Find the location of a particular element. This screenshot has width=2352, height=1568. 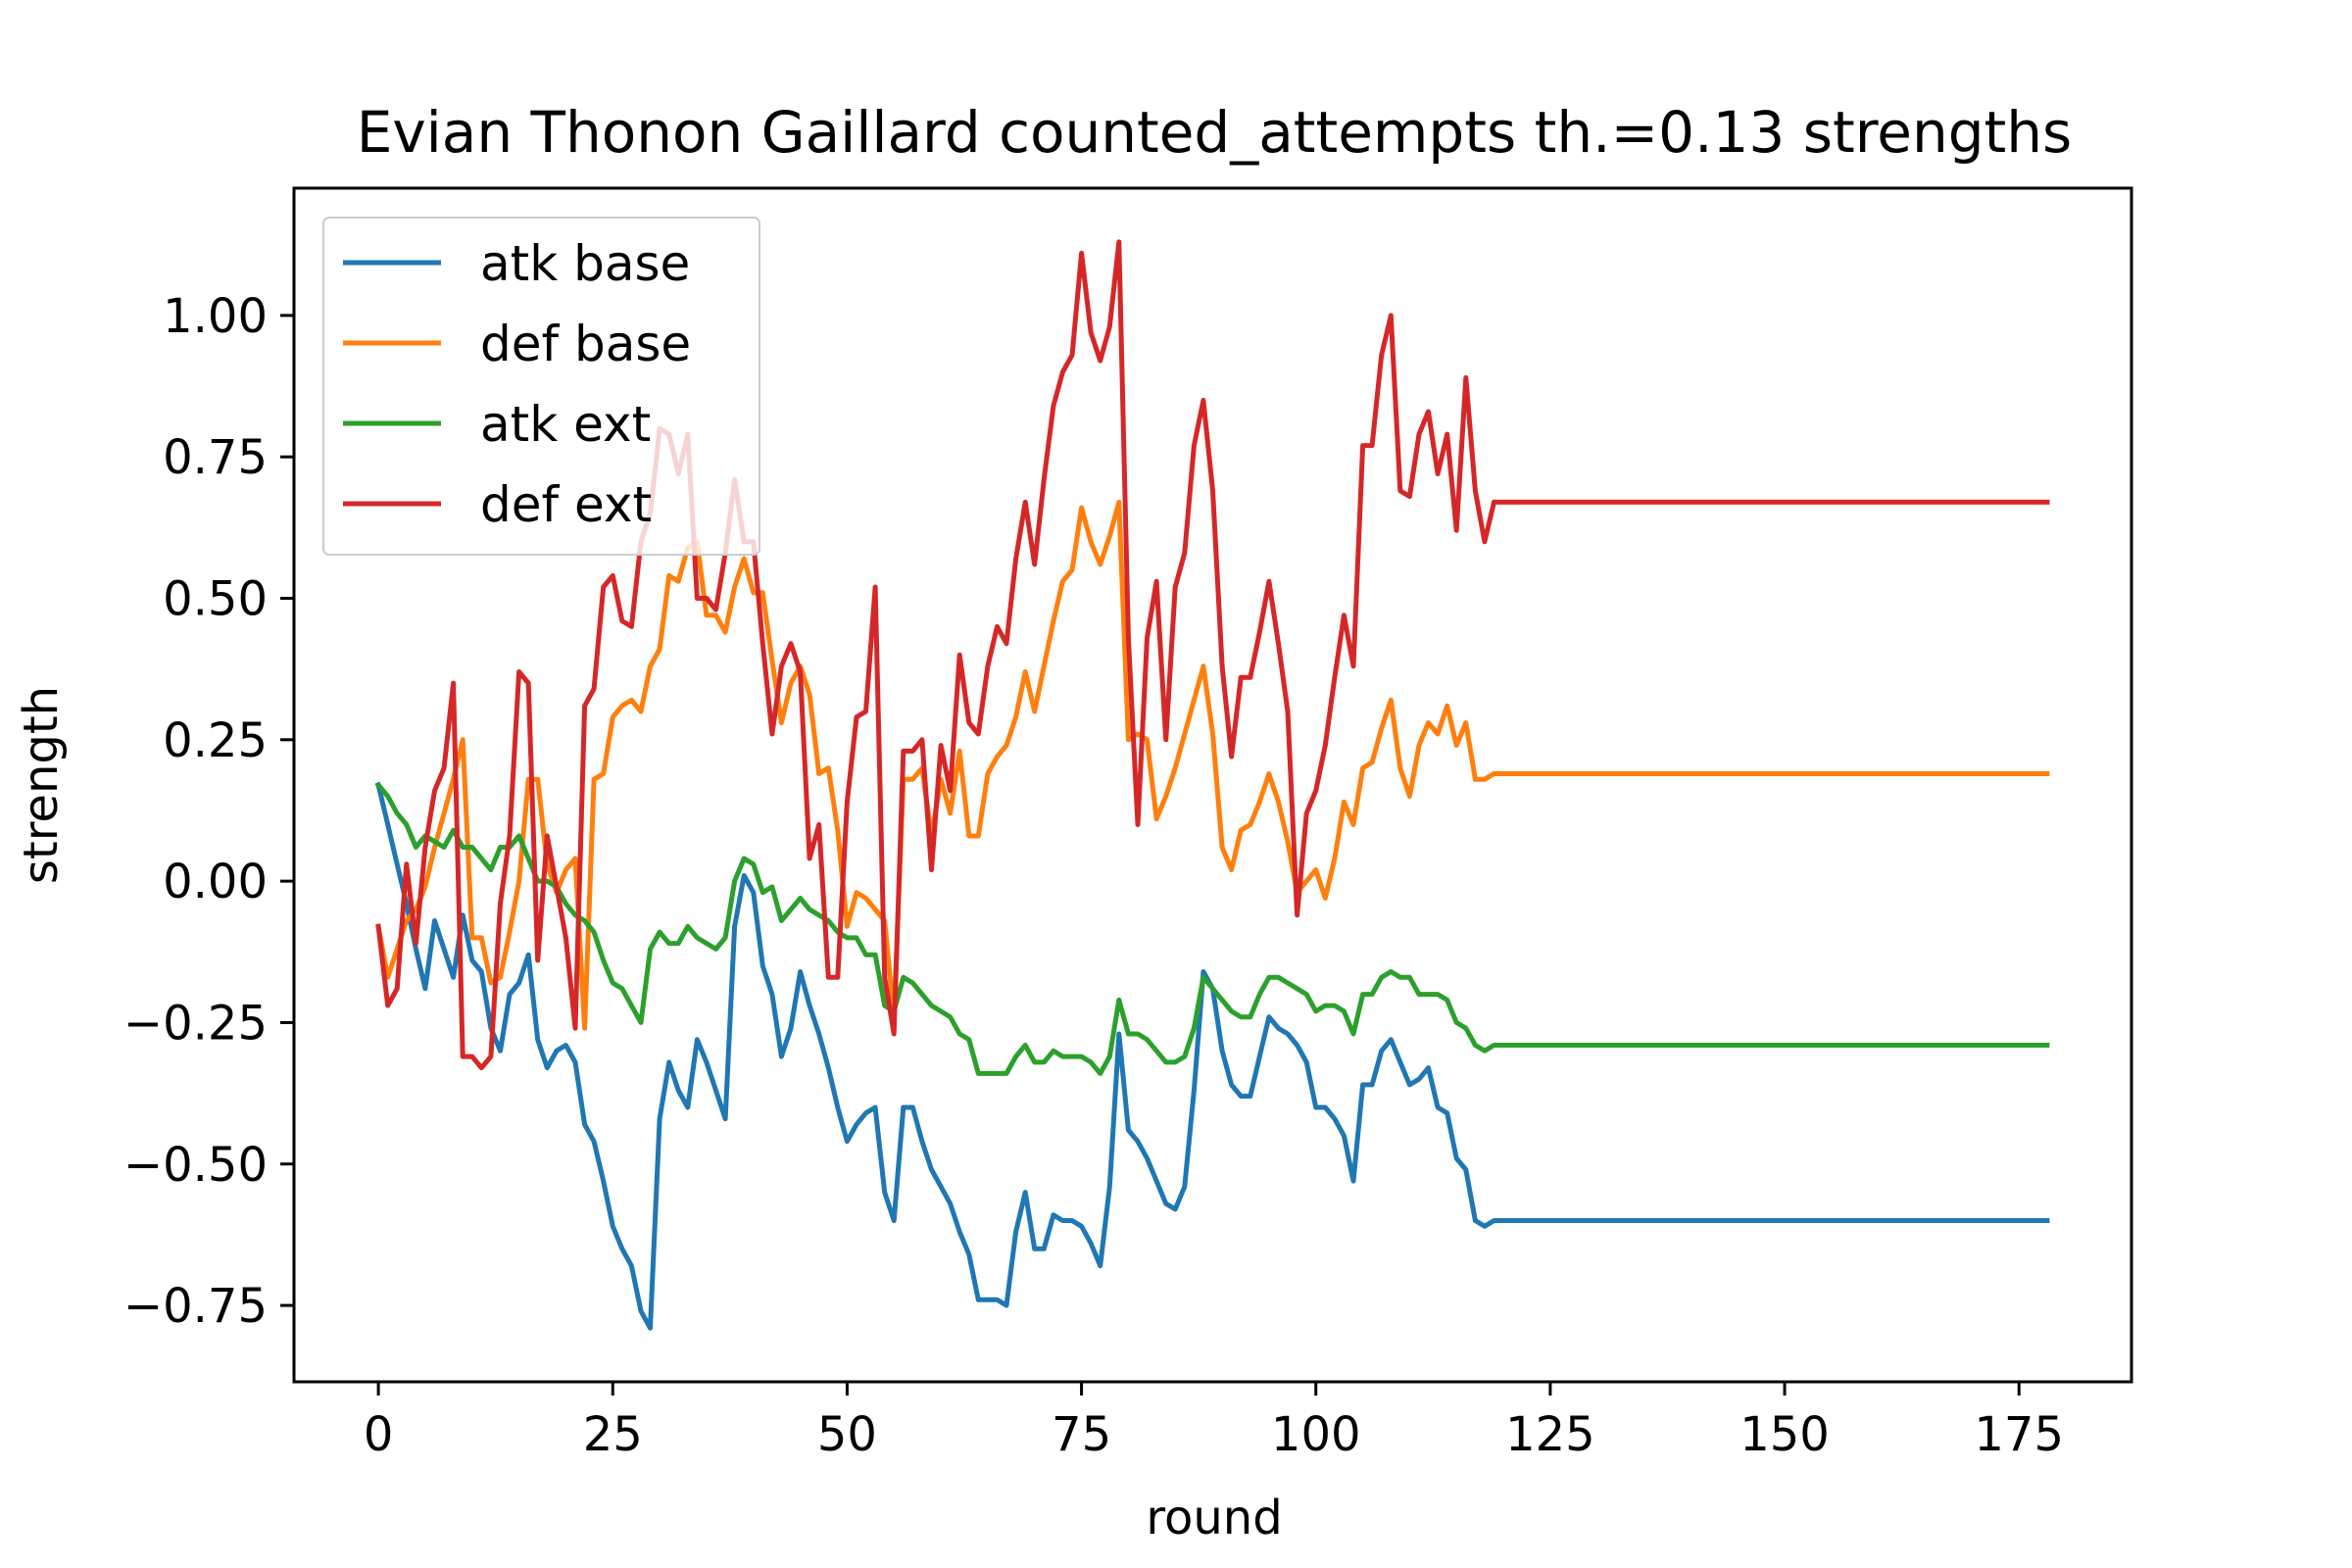

x-tick-label: 25 is located at coordinates (613, 1434).